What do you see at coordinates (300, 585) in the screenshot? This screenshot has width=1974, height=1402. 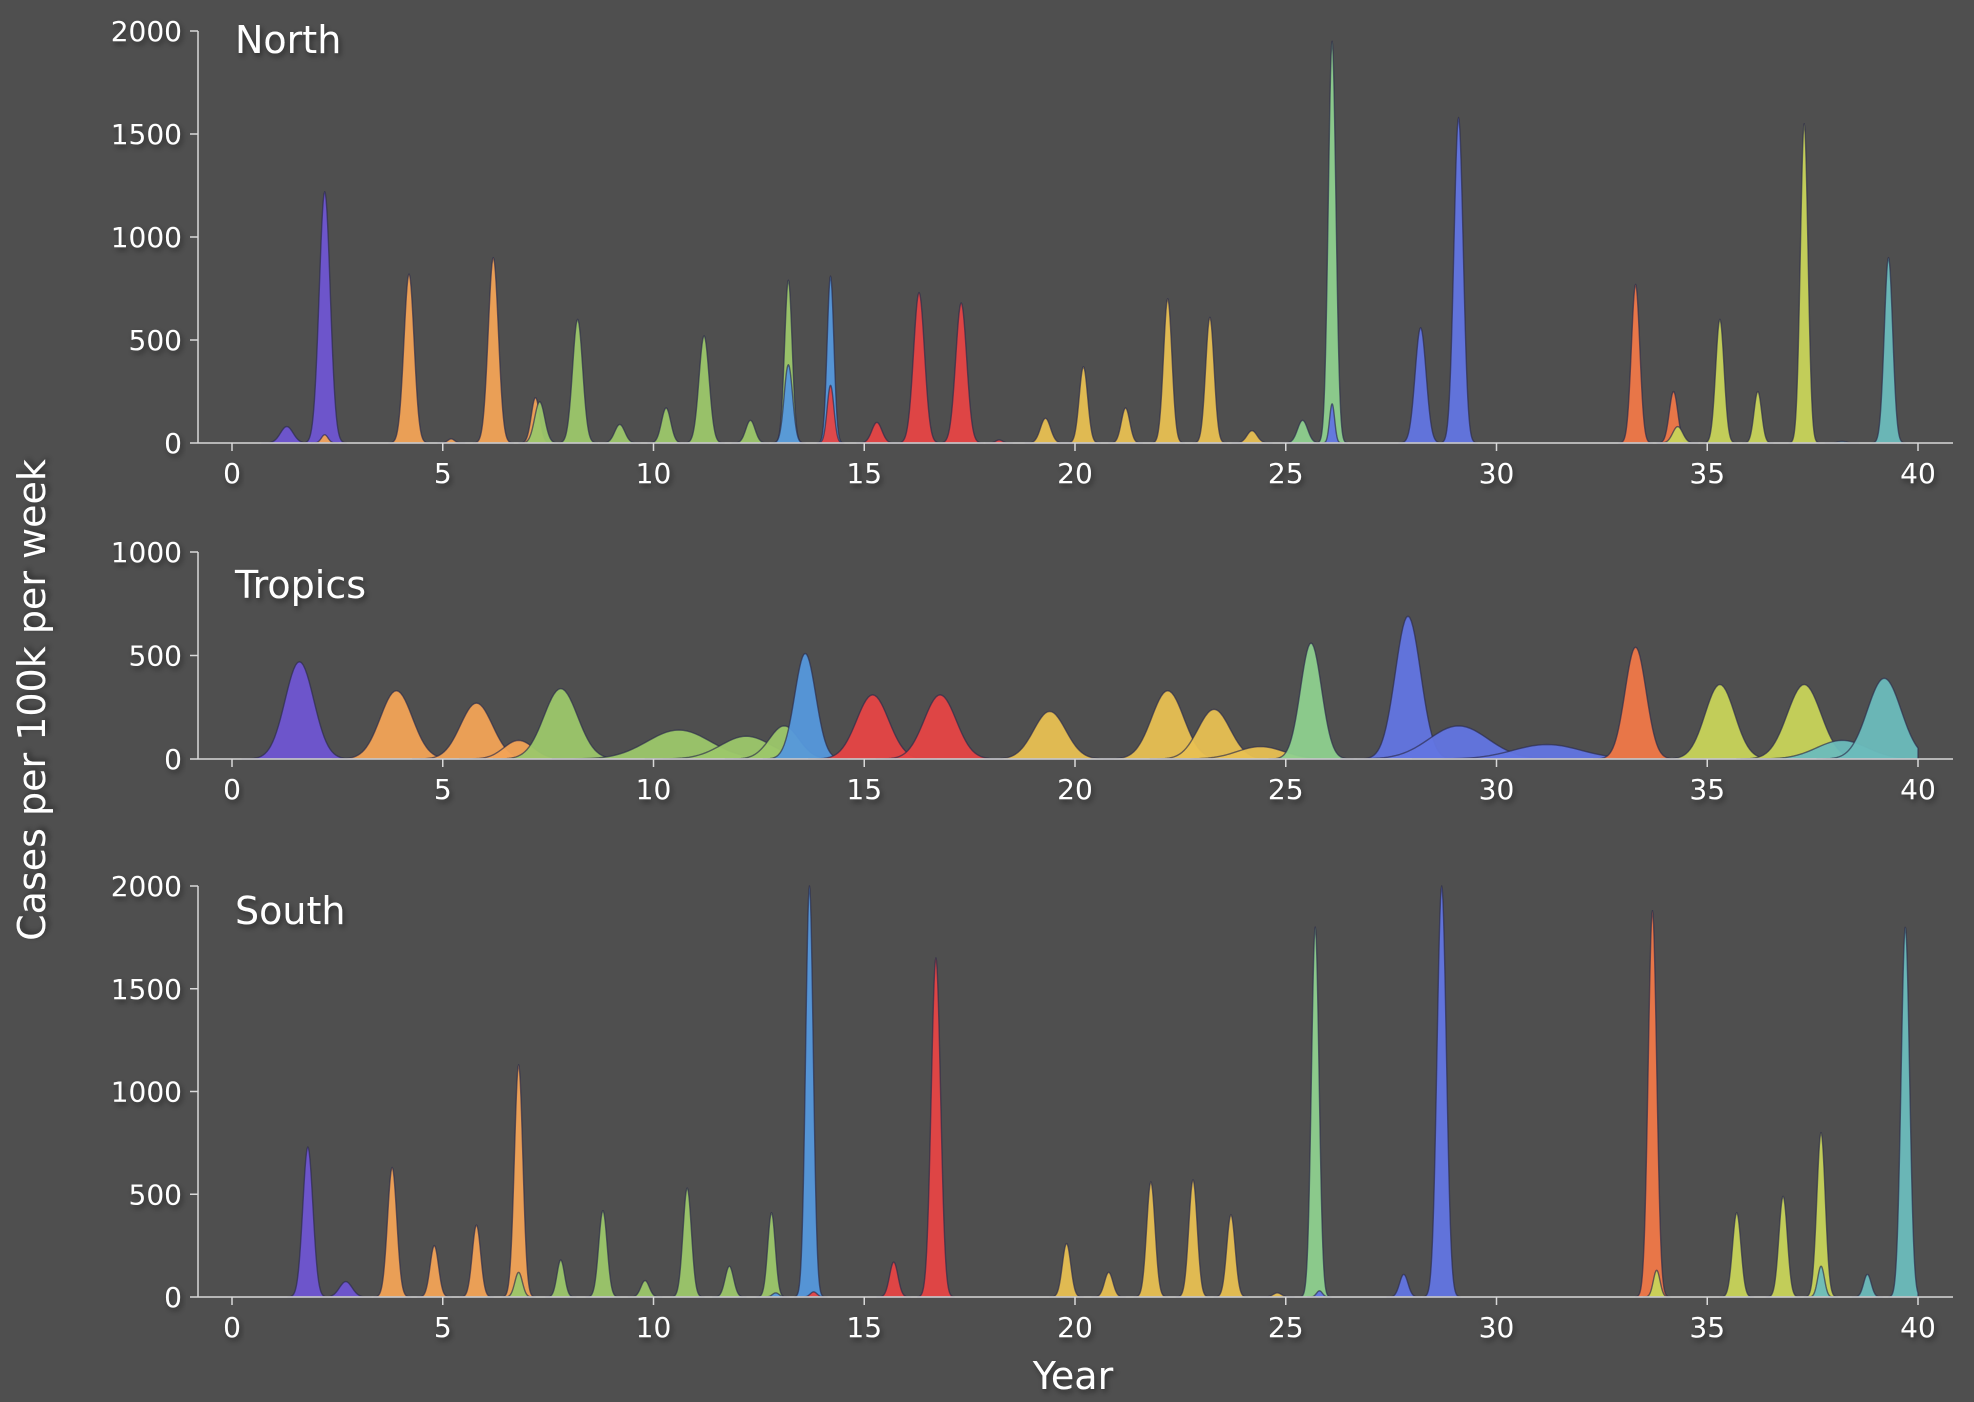 I see `panel-title: Tropics` at bounding box center [300, 585].